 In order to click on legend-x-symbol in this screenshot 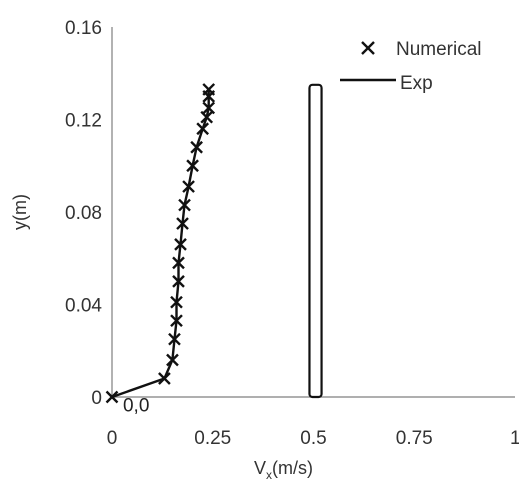, I will do `click(368, 48)`.